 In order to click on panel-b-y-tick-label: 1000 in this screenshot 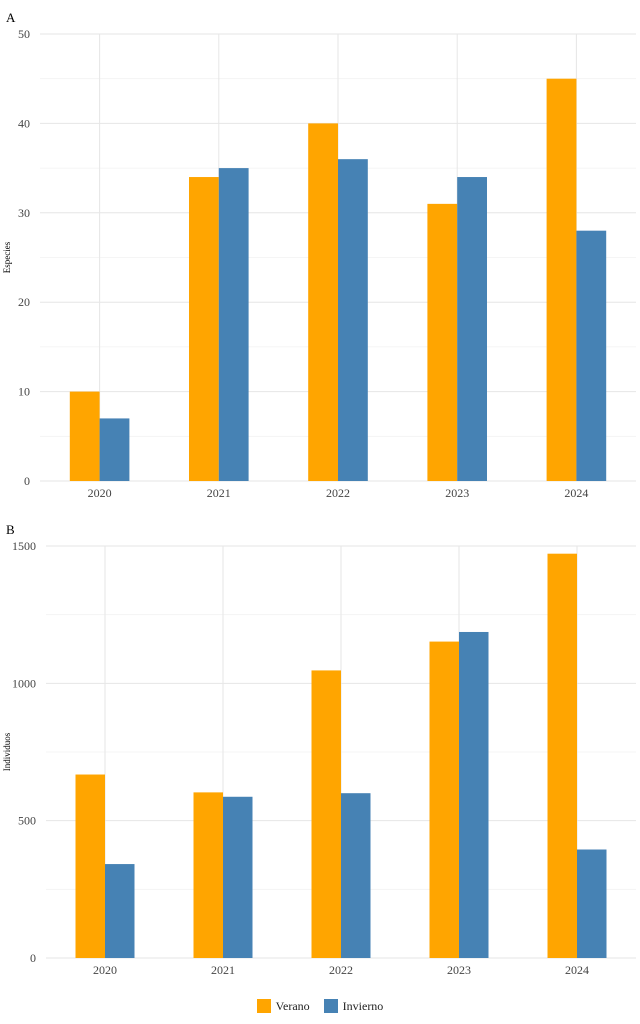, I will do `click(24, 683)`.